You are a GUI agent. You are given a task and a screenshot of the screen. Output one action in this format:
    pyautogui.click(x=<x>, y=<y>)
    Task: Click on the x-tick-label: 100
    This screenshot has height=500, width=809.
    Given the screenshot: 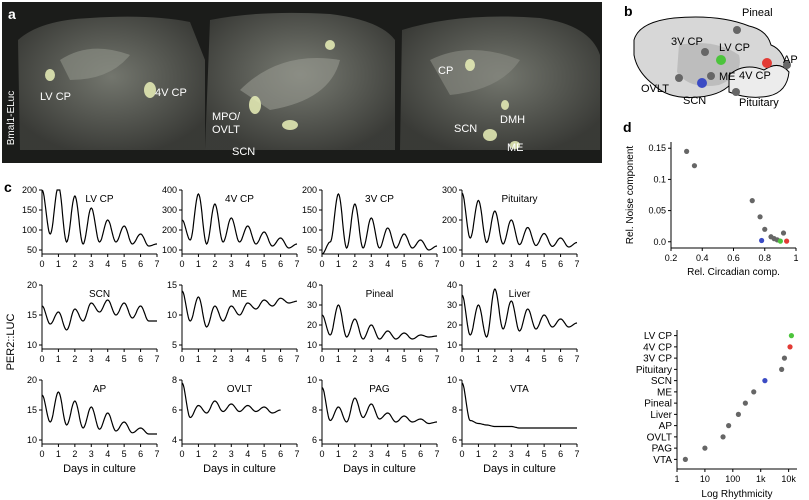 What is the action you would take?
    pyautogui.click(x=732, y=479)
    